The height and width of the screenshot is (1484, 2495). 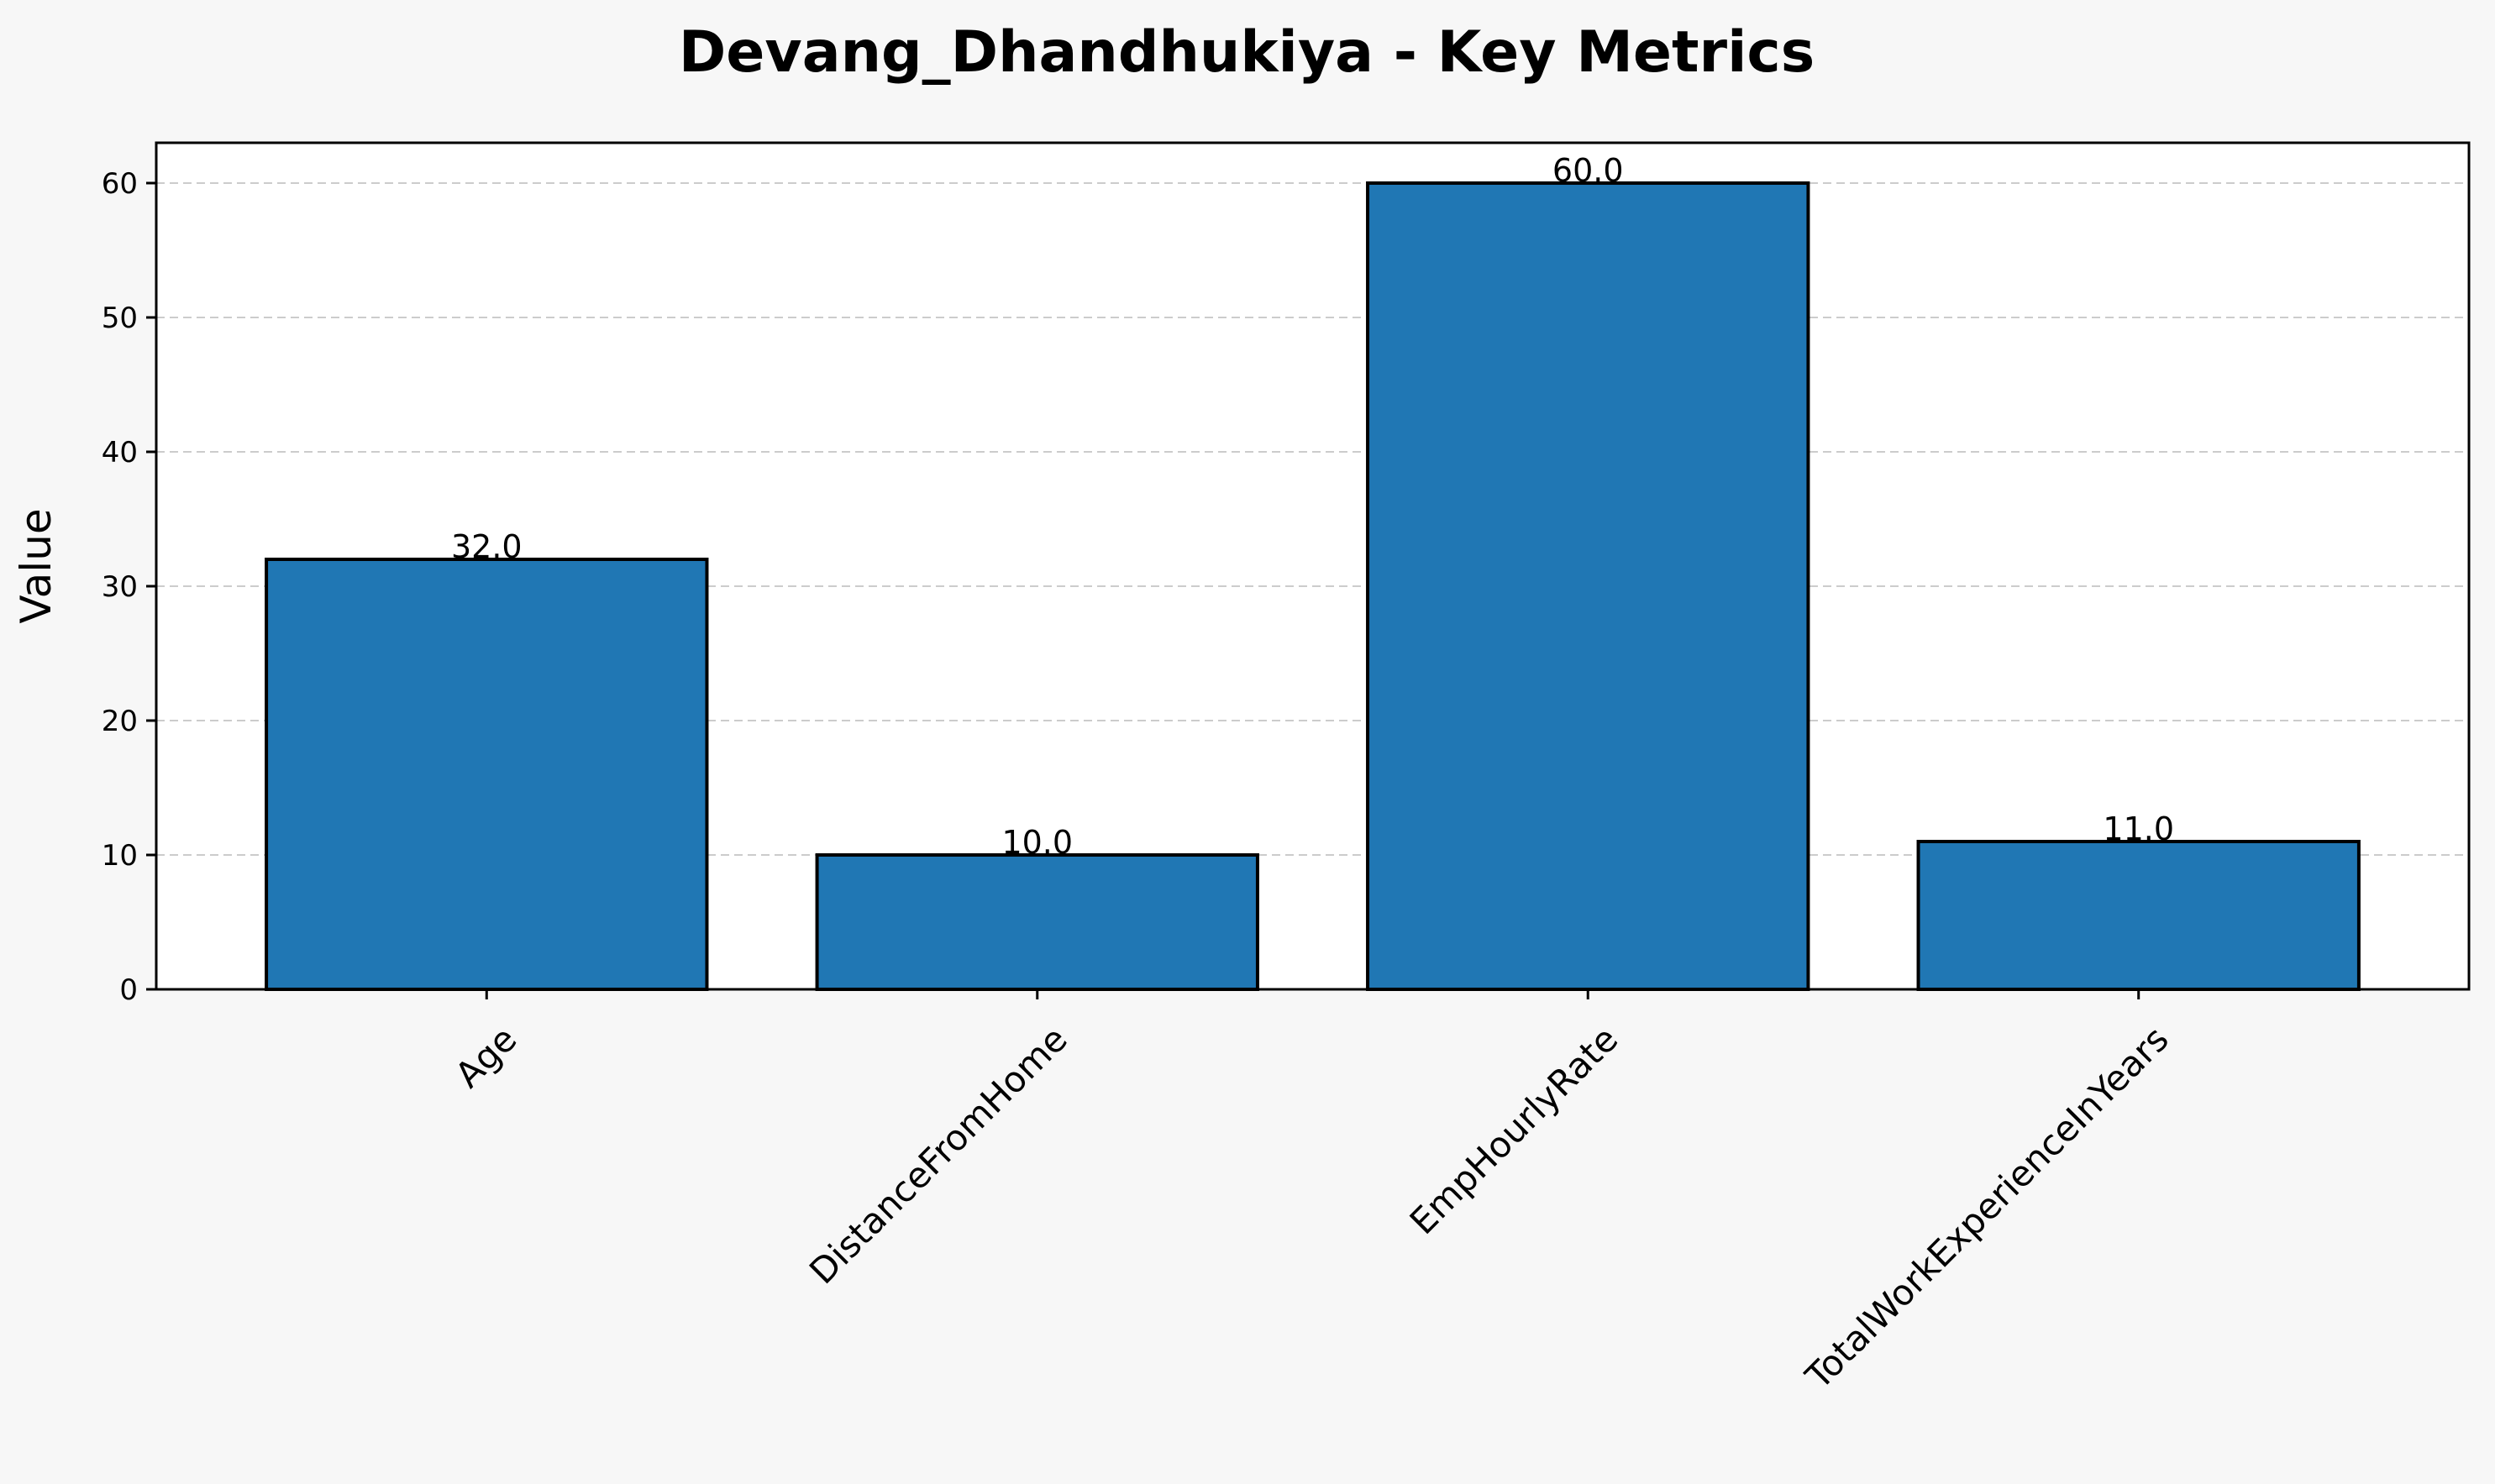 What do you see at coordinates (1588, 586) in the screenshot?
I see `bar-emphourlyrate` at bounding box center [1588, 586].